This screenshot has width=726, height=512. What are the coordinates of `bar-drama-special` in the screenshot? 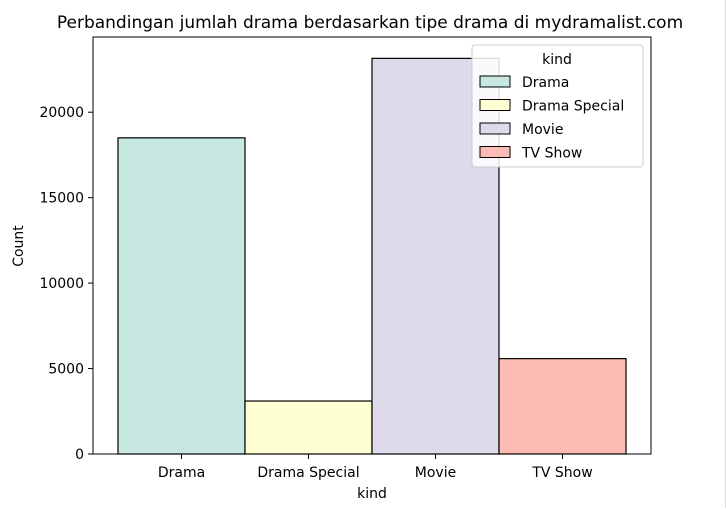 It's located at (308, 427).